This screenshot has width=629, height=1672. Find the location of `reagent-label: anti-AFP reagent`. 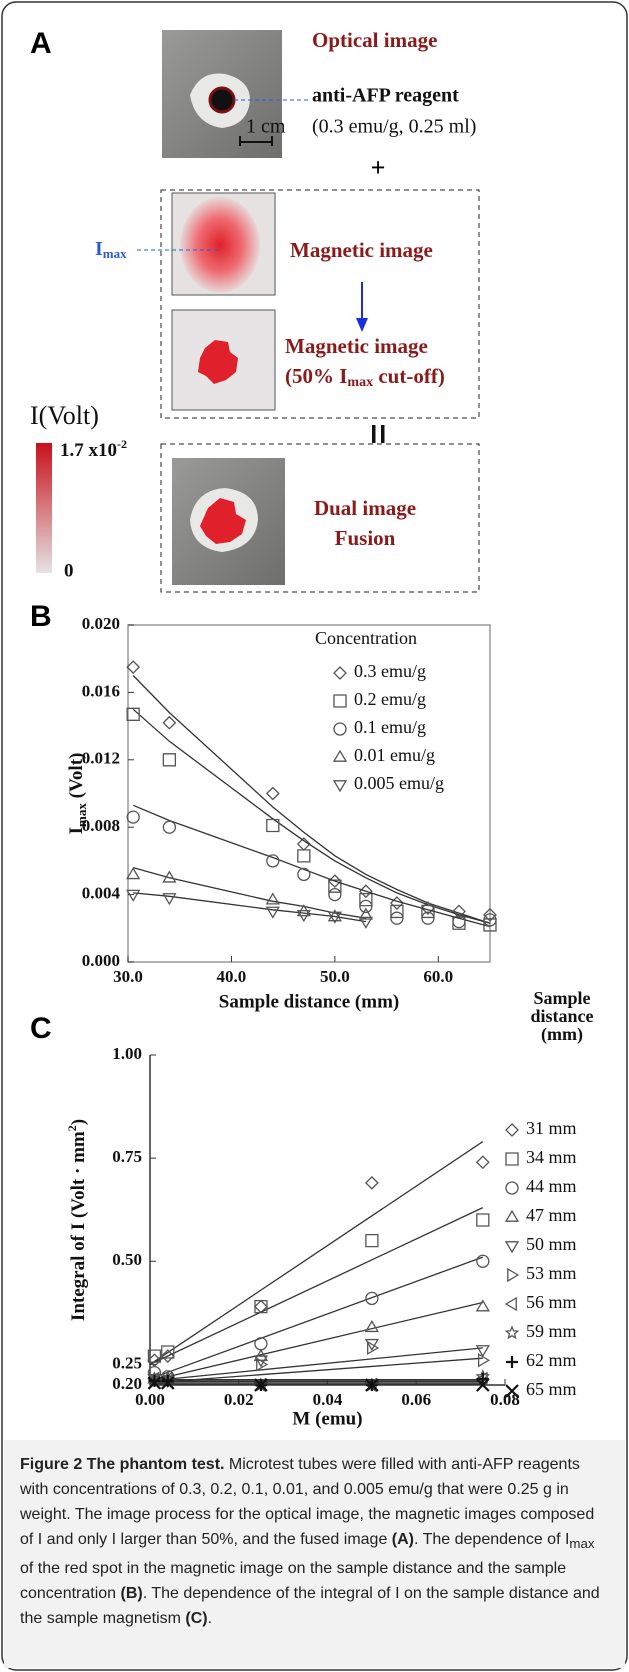

reagent-label: anti-AFP reagent is located at coordinates (385, 96).